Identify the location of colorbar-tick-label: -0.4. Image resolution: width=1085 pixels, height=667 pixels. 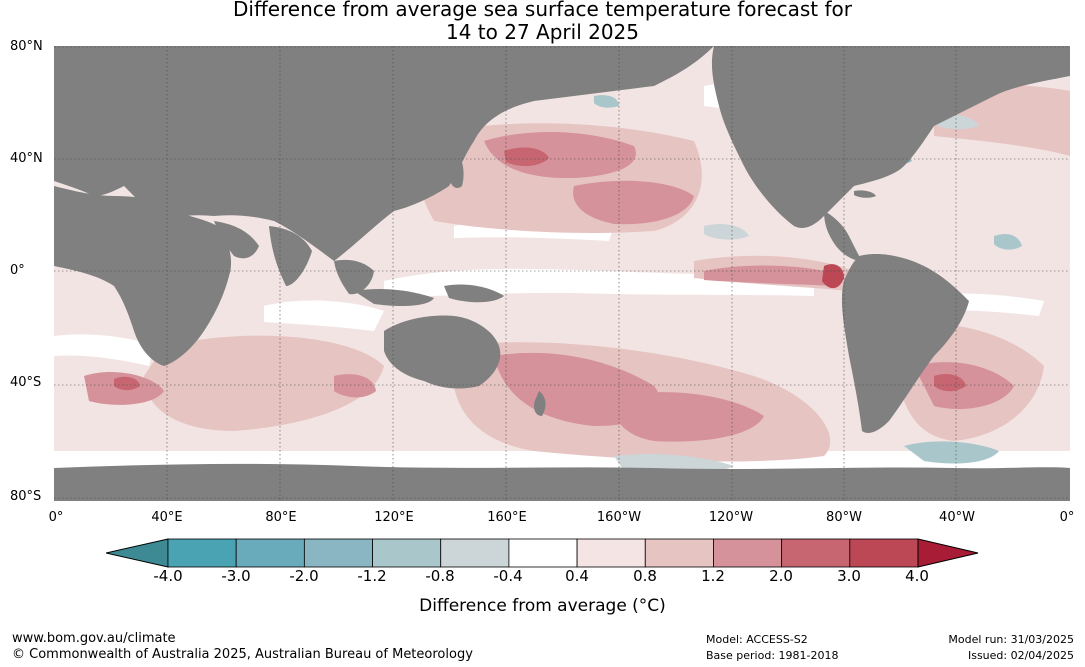
(508, 576).